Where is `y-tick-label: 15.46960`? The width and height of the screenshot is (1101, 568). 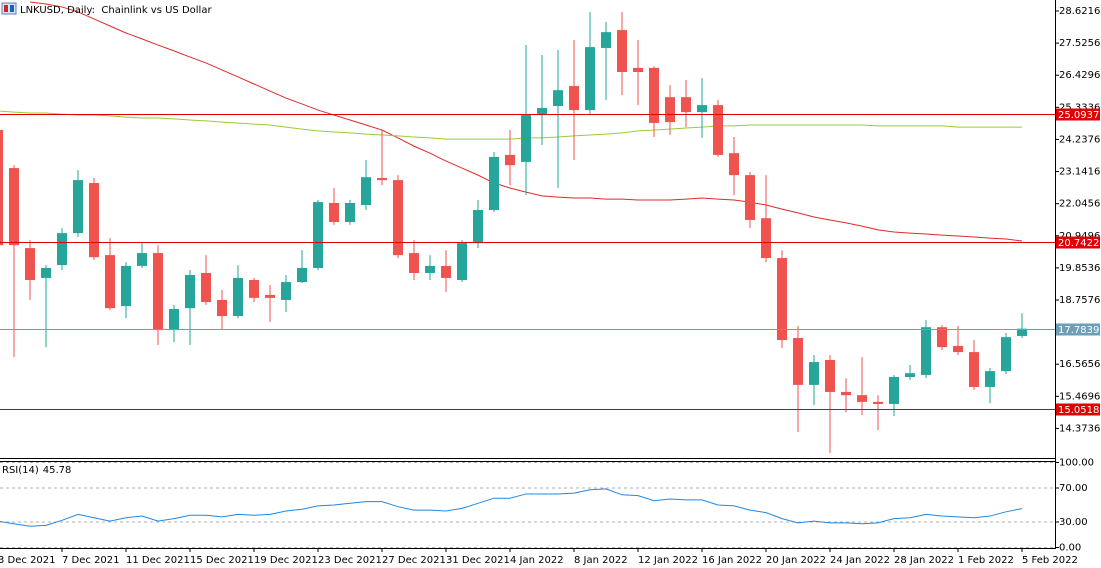
y-tick-label: 15.46960 is located at coordinates (1080, 396).